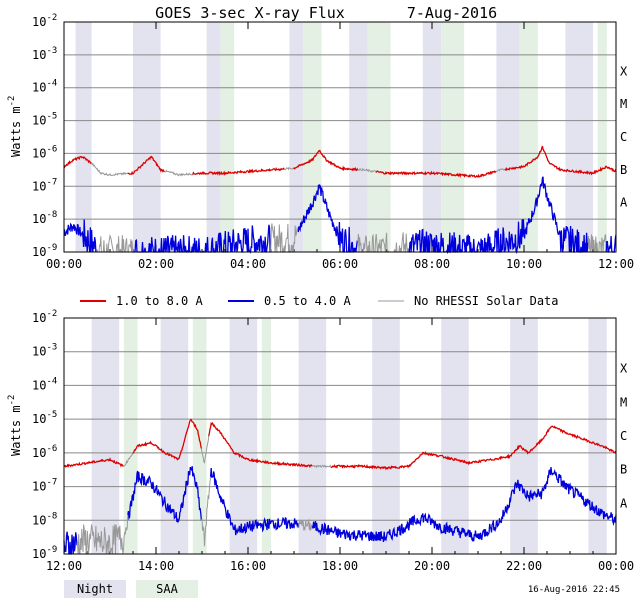 The height and width of the screenshot is (604, 640). What do you see at coordinates (250, 13) in the screenshot?
I see `chart-title: GOES 3-sec X-ray Flux` at bounding box center [250, 13].